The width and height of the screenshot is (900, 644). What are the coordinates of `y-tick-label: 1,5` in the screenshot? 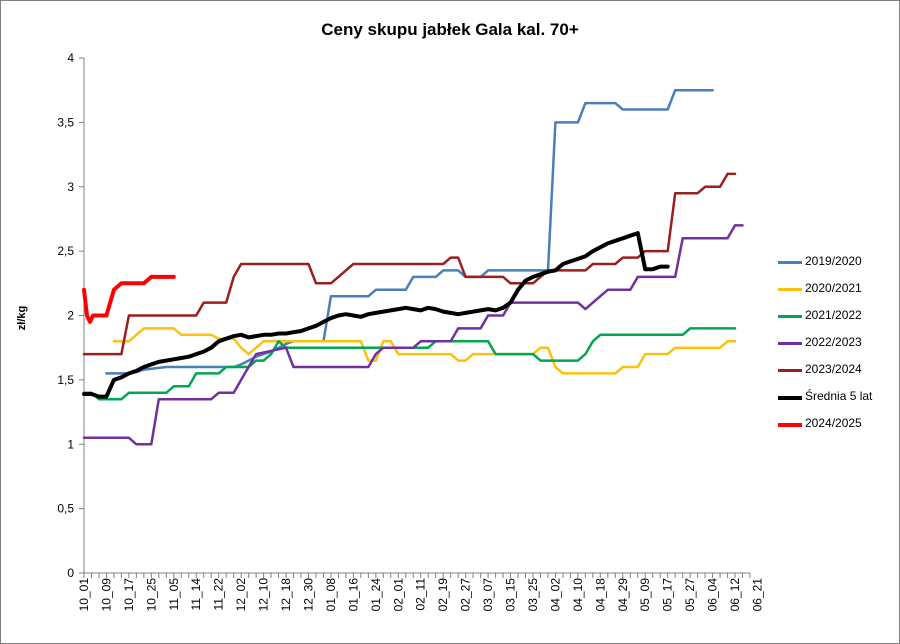 It's located at (65, 380).